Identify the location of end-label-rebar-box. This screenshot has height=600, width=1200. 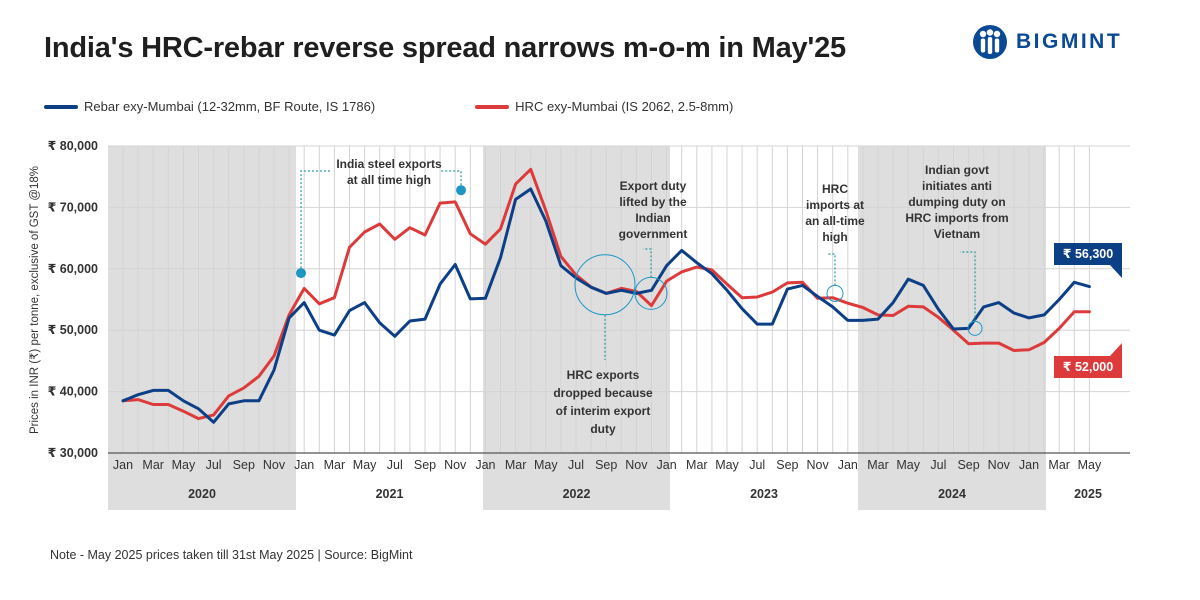
(1088, 254).